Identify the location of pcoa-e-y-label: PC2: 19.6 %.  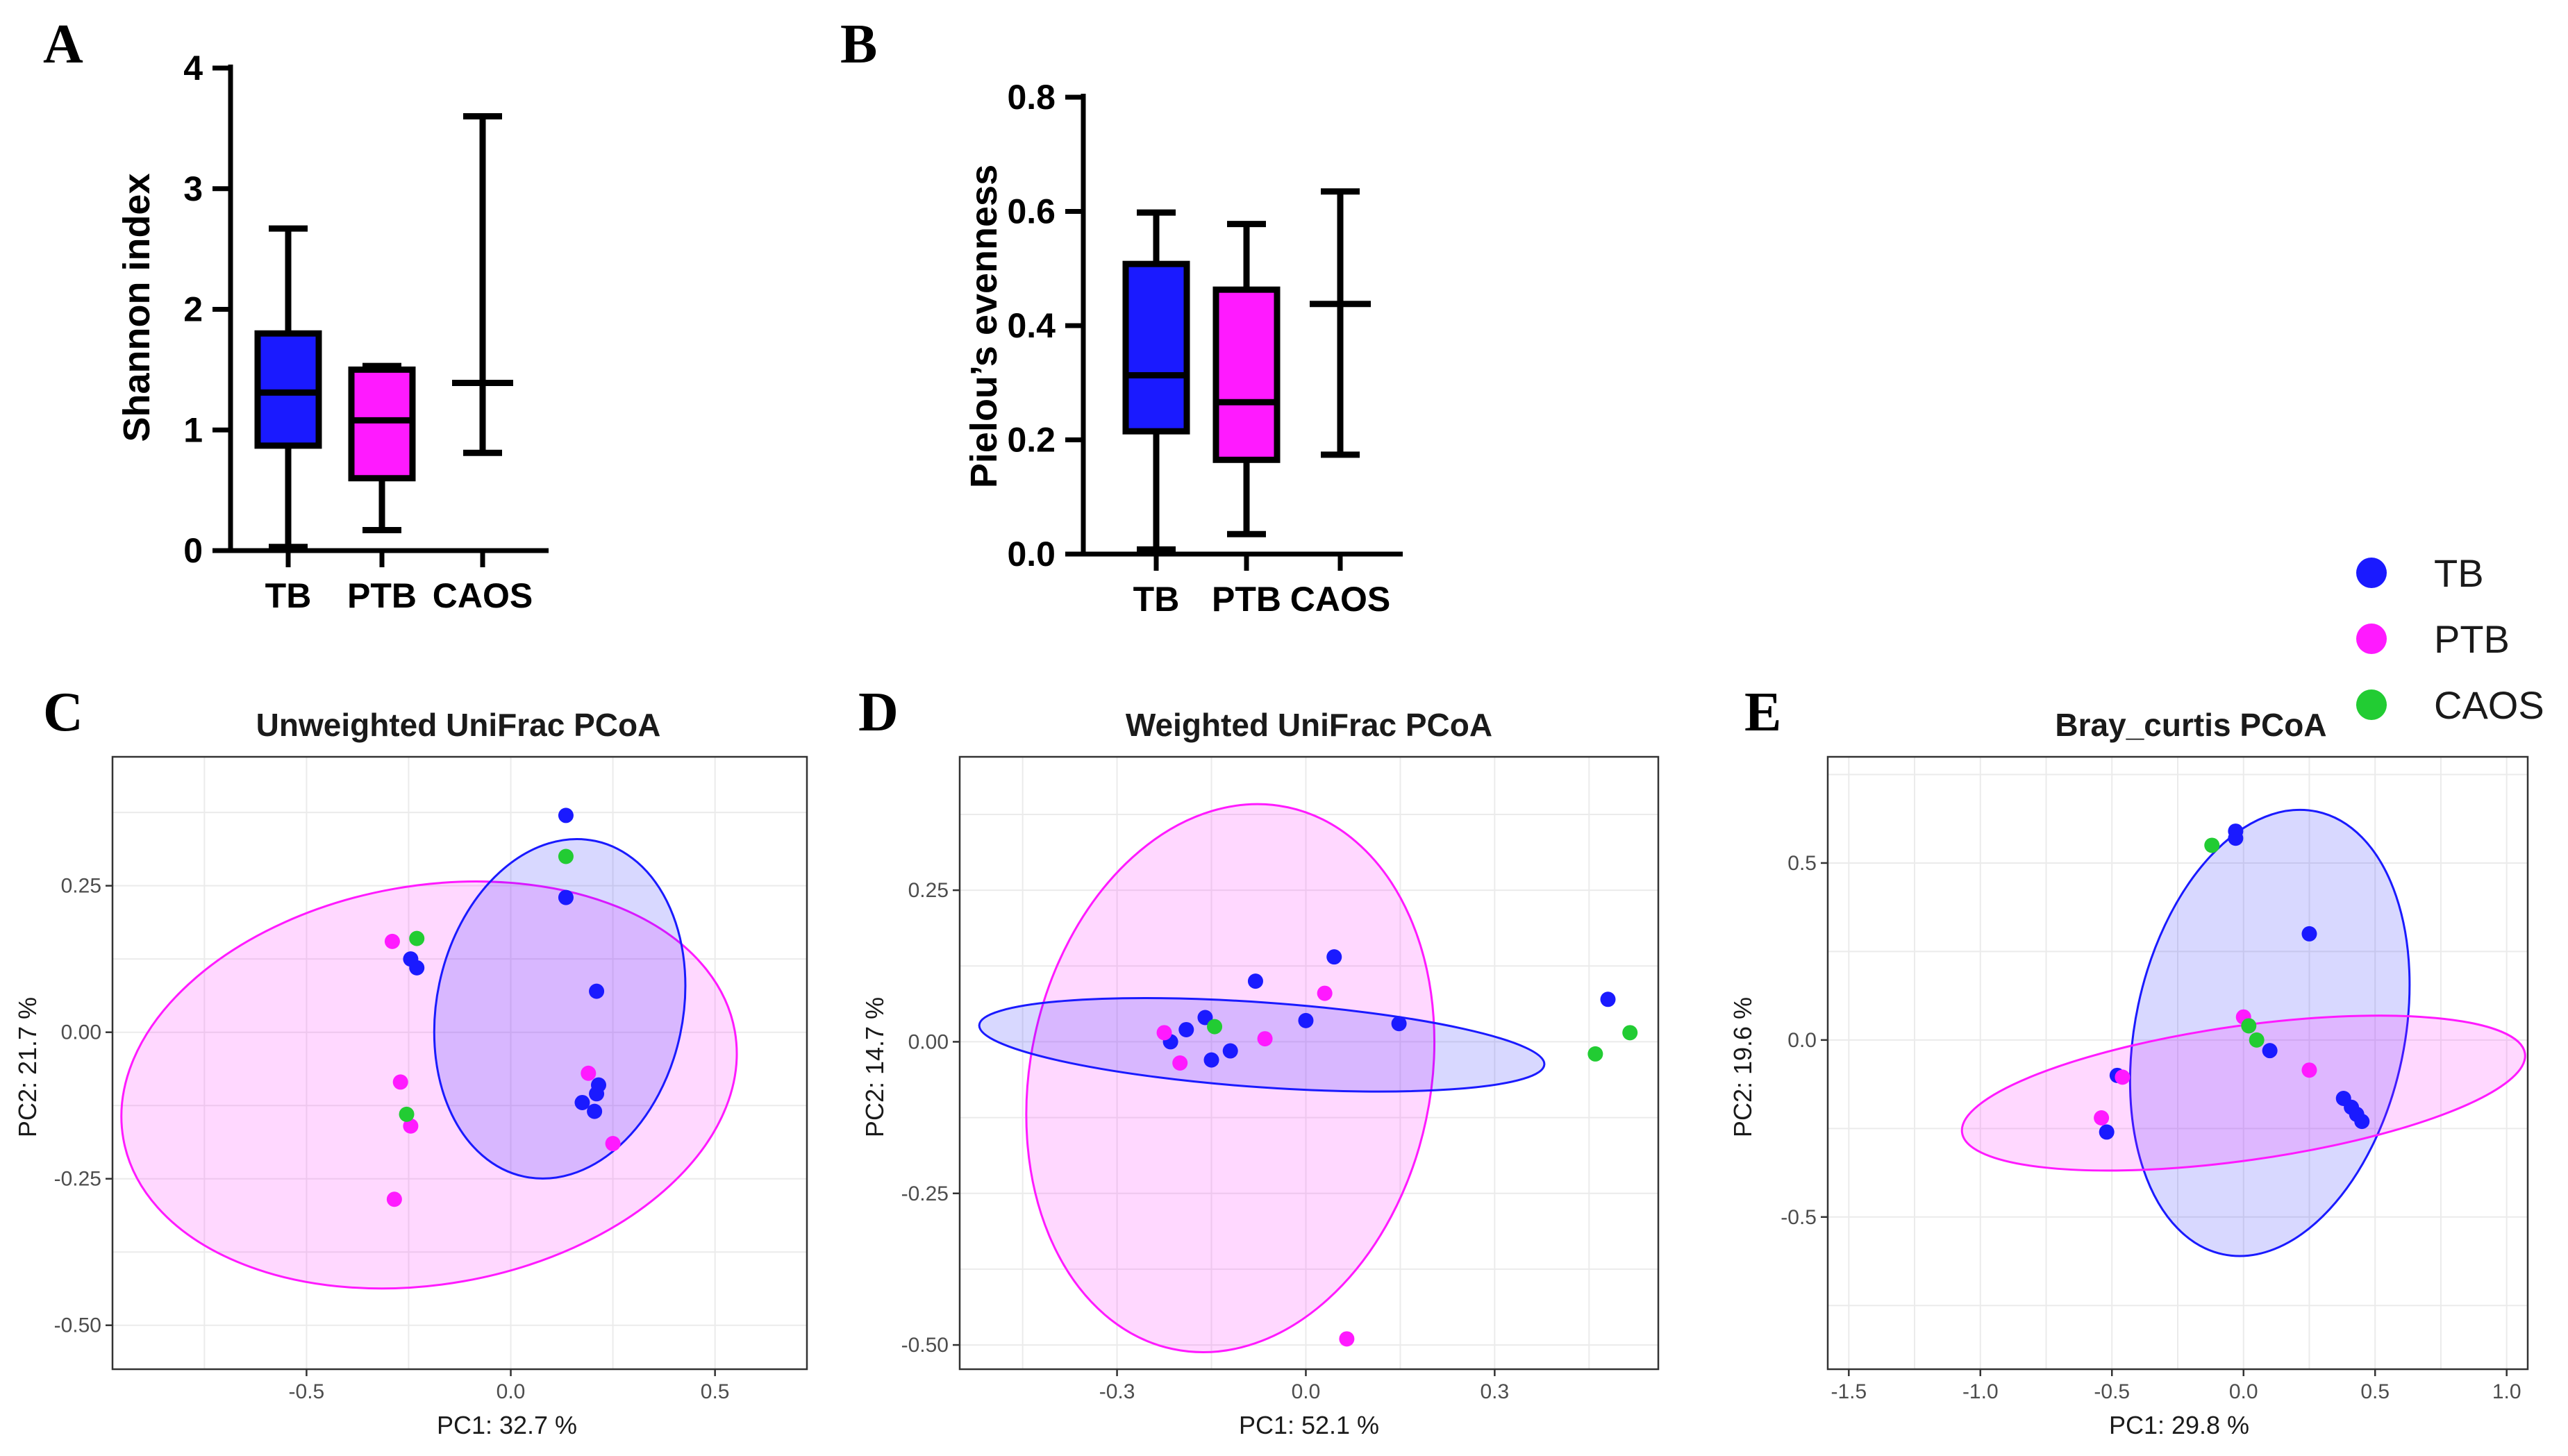
(1742, 1067).